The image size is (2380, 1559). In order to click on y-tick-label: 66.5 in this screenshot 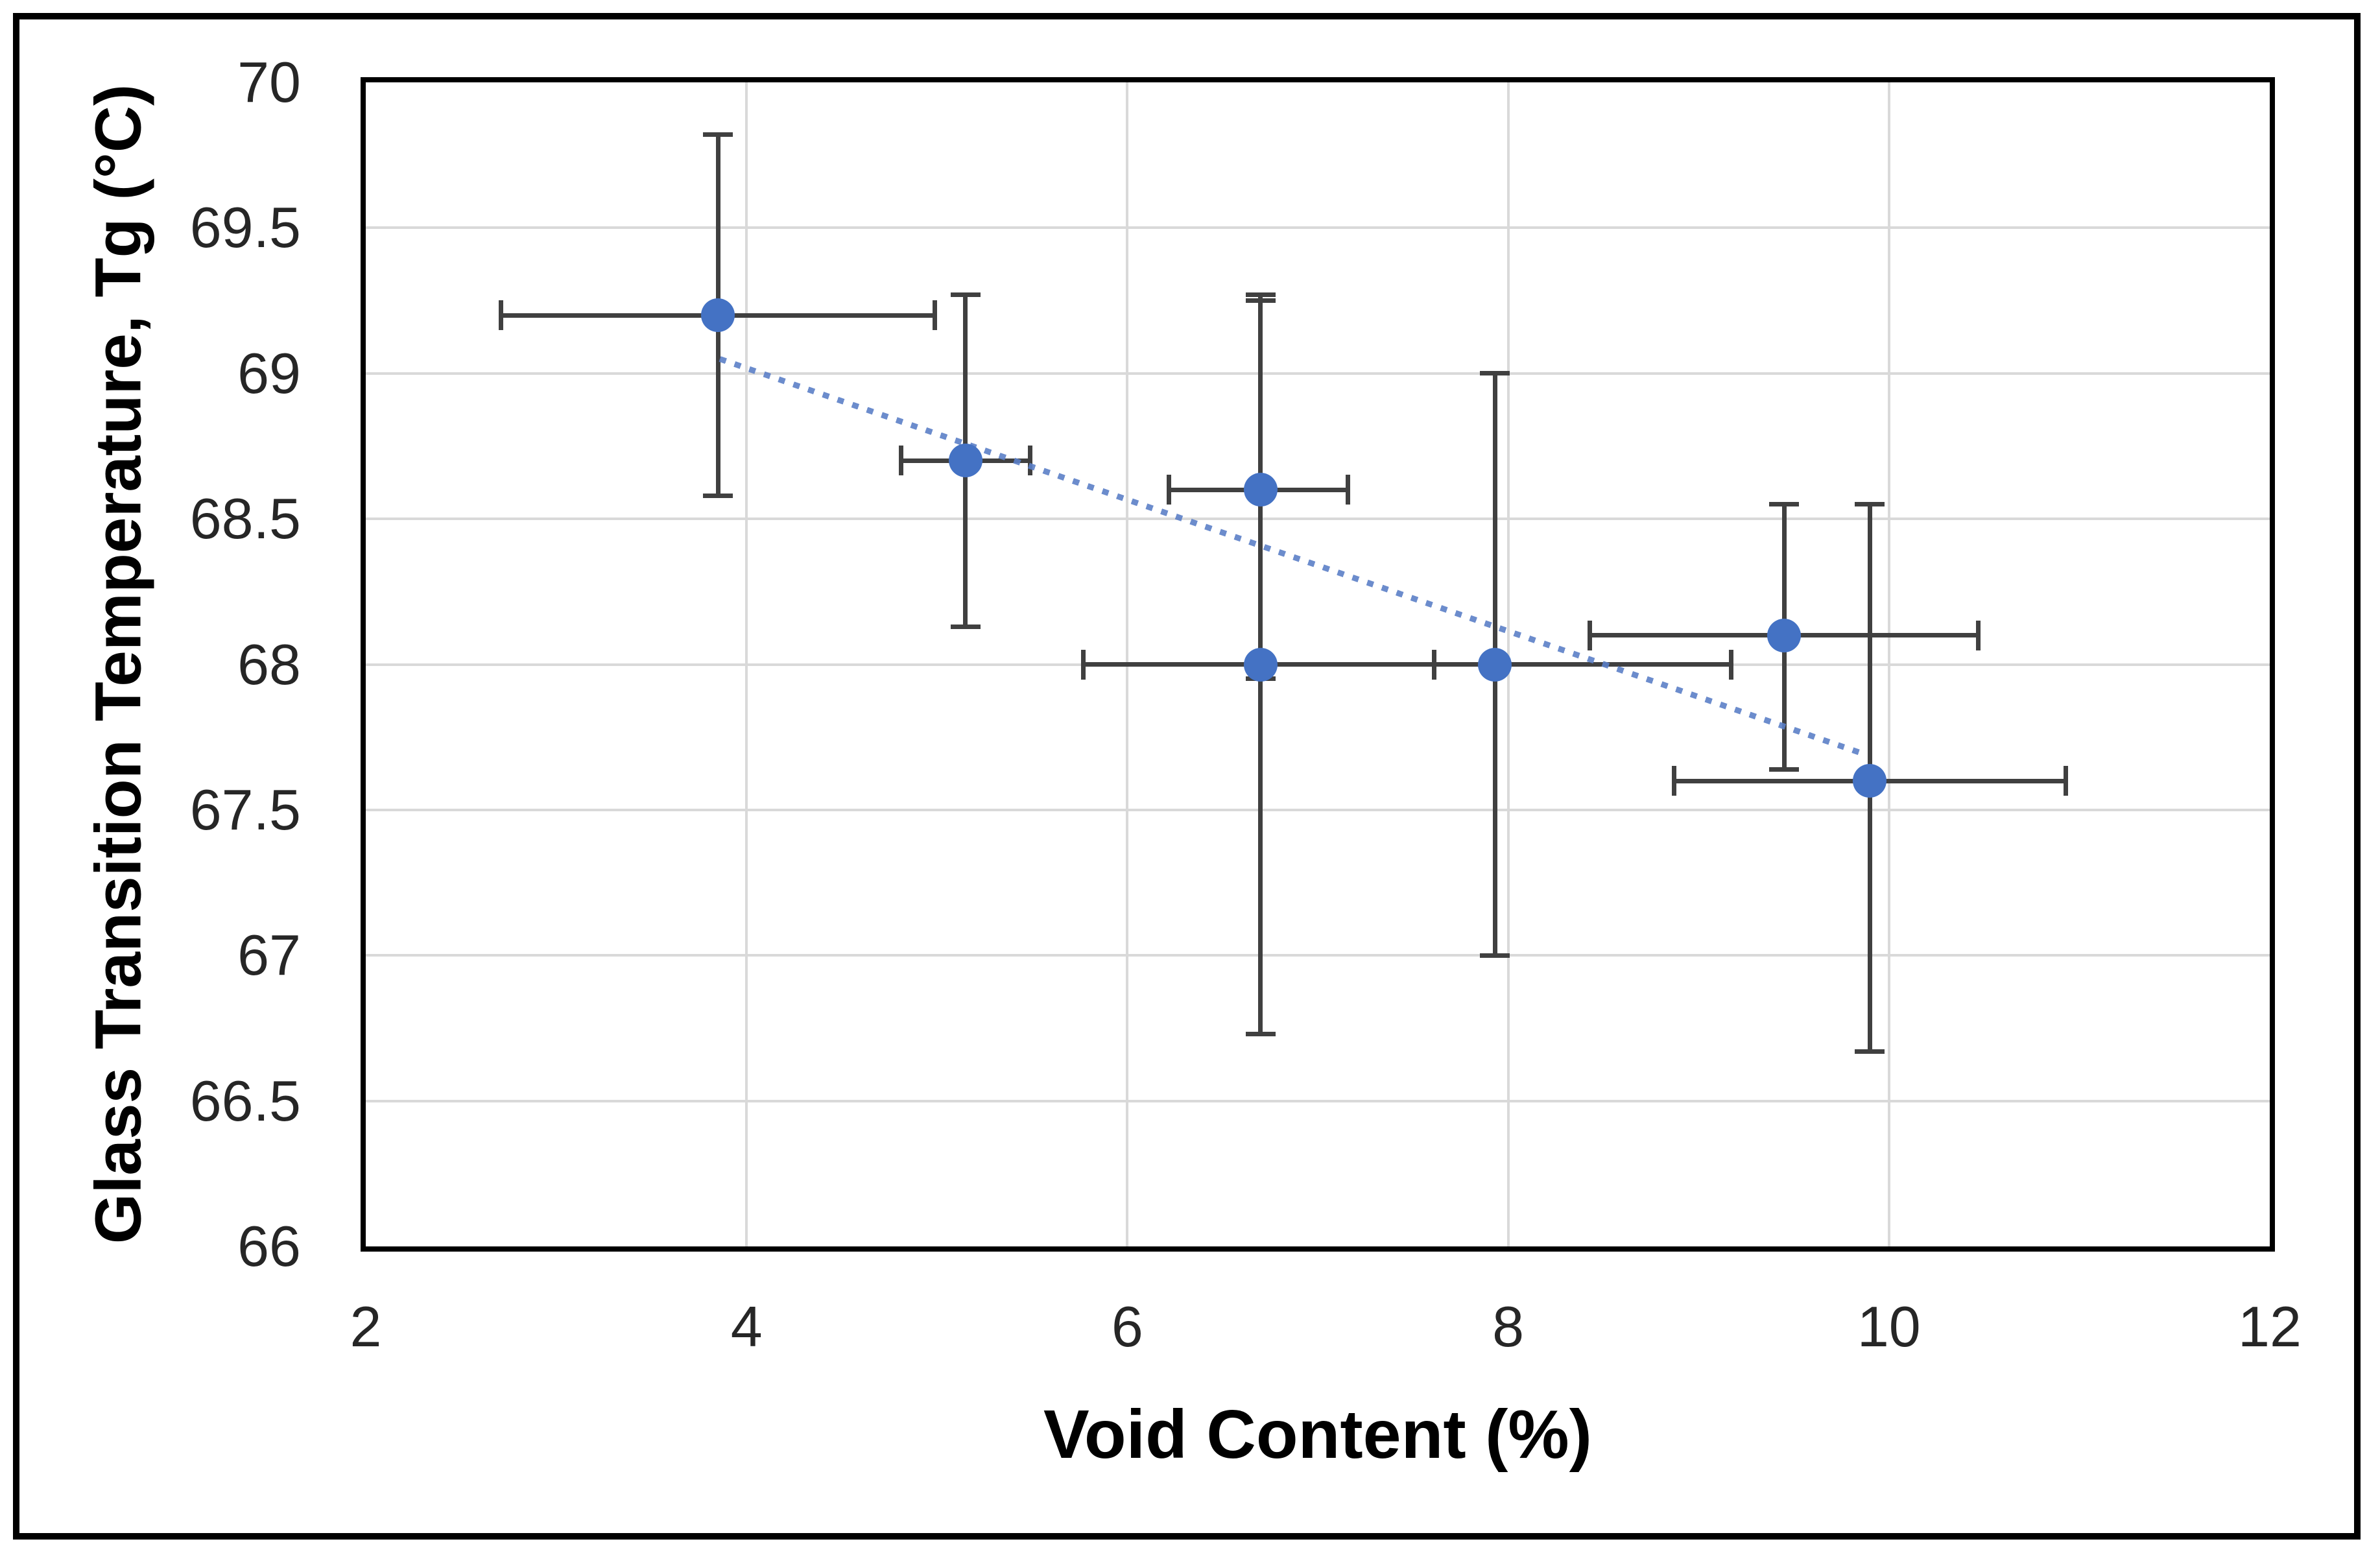, I will do `click(245, 1100)`.